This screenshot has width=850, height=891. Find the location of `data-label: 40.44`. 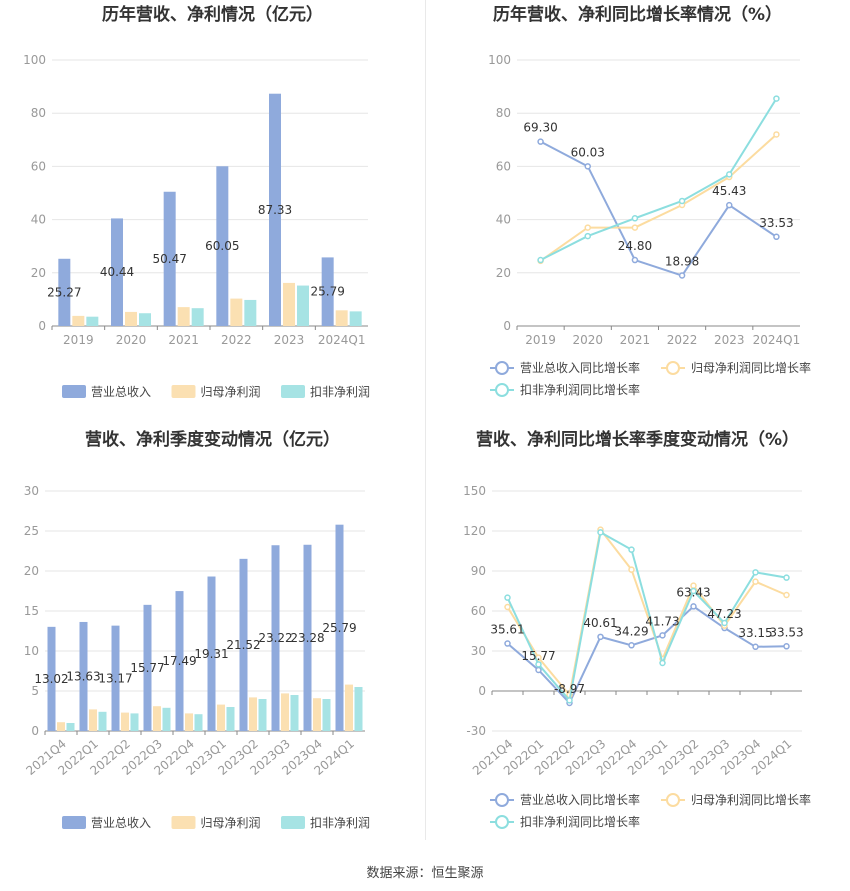

data-label: 40.44 is located at coordinates (117, 272).